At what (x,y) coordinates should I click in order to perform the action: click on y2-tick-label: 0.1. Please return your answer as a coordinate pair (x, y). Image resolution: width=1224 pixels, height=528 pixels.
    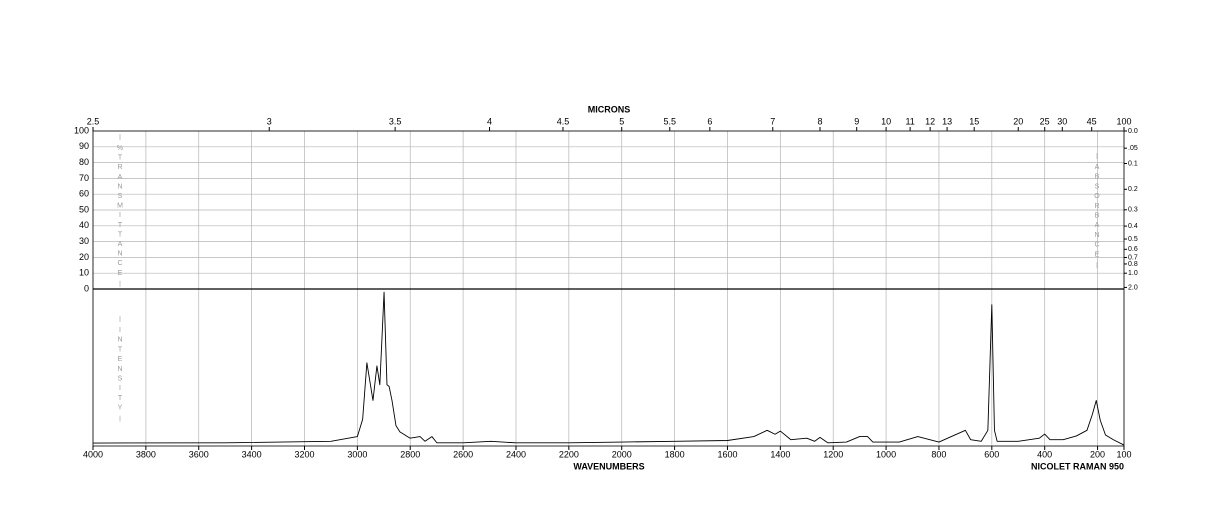
    Looking at the image, I should click on (1133, 163).